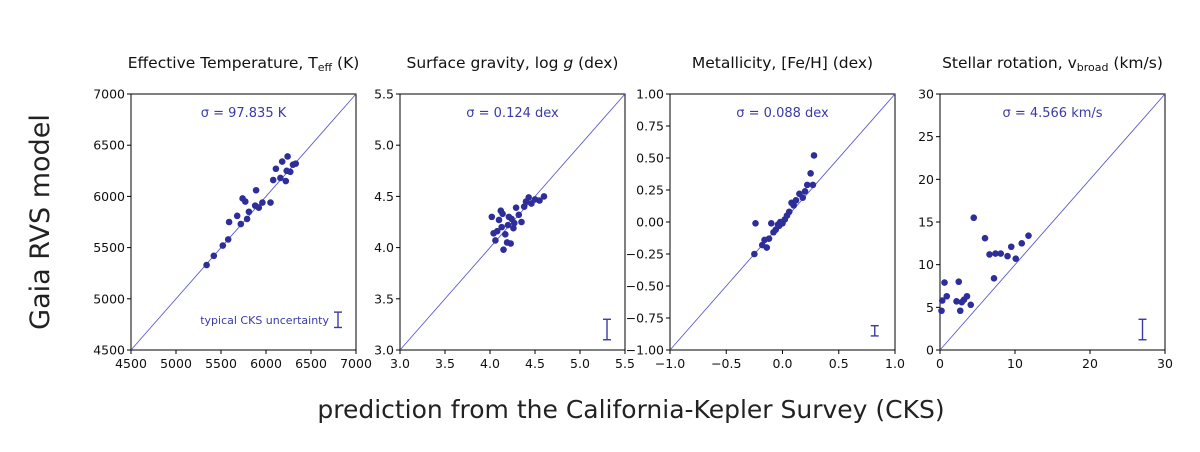 Image resolution: width=1200 pixels, height=452 pixels. What do you see at coordinates (490, 363) in the screenshot?
I see `x-tick-label: 4.0` at bounding box center [490, 363].